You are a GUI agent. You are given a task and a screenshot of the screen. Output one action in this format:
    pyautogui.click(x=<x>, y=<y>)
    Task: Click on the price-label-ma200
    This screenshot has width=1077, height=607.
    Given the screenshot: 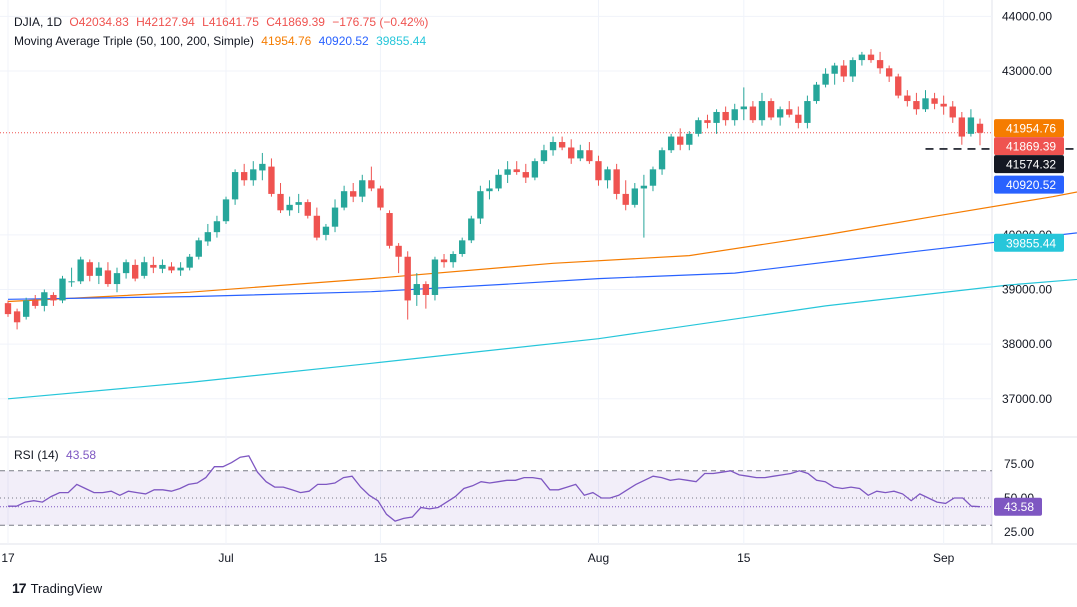 What is the action you would take?
    pyautogui.click(x=1029, y=242)
    